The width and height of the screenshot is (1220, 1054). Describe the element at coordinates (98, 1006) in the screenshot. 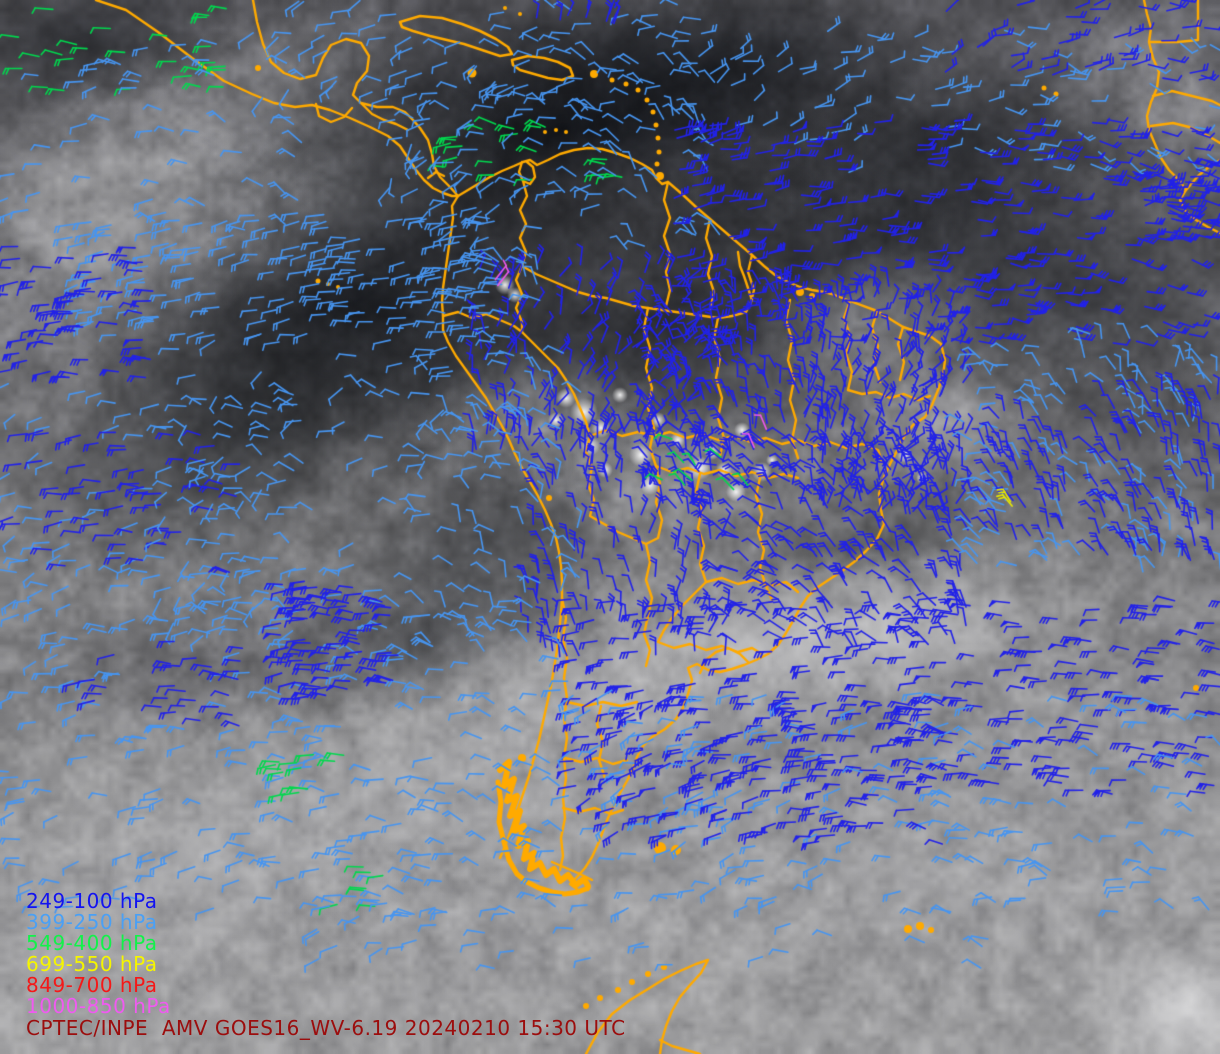

I see `legend-band-5: 1000-850 hPa` at that location.